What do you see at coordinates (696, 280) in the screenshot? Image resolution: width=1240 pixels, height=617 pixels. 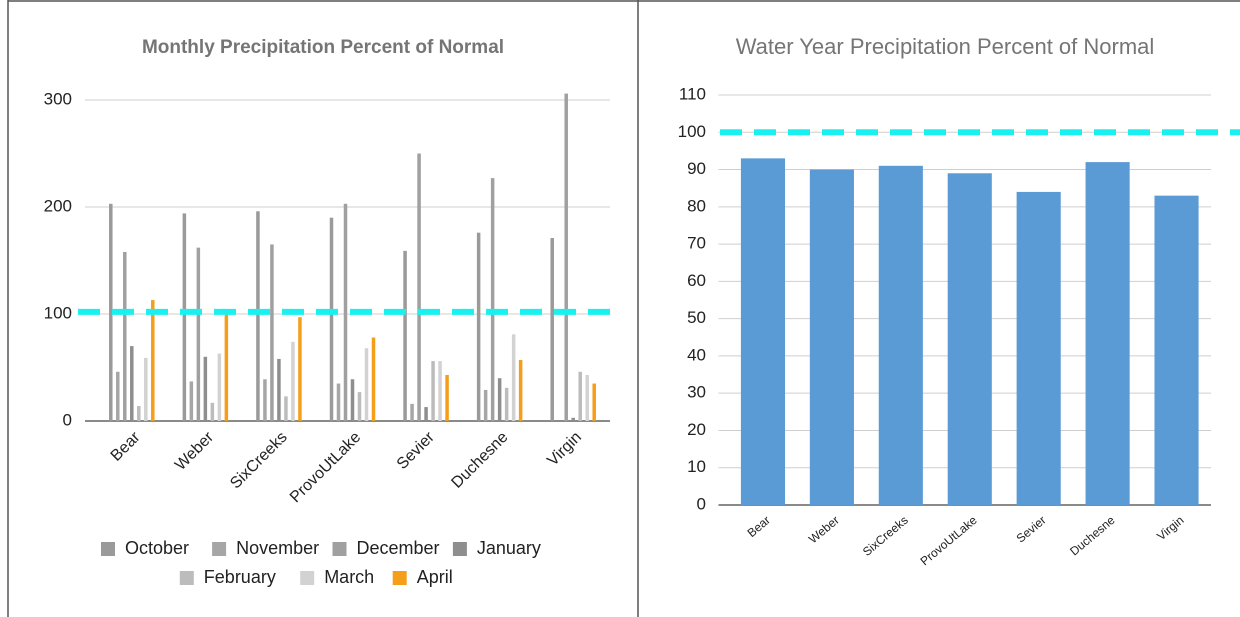 I see `y-tick-label: 60` at bounding box center [696, 280].